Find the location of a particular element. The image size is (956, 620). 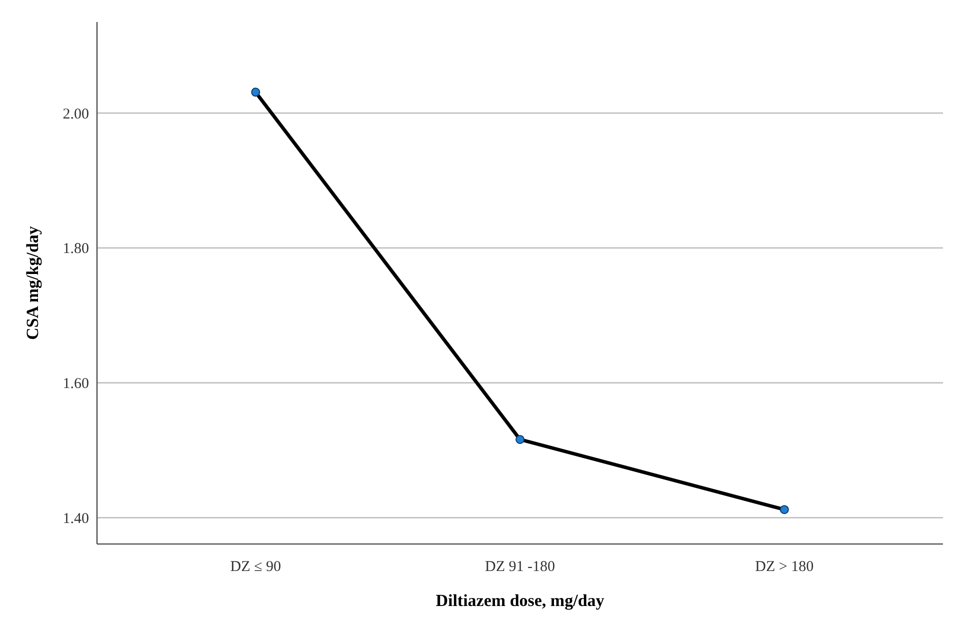

y-tick-label: 1.80 is located at coordinates (75, 249).